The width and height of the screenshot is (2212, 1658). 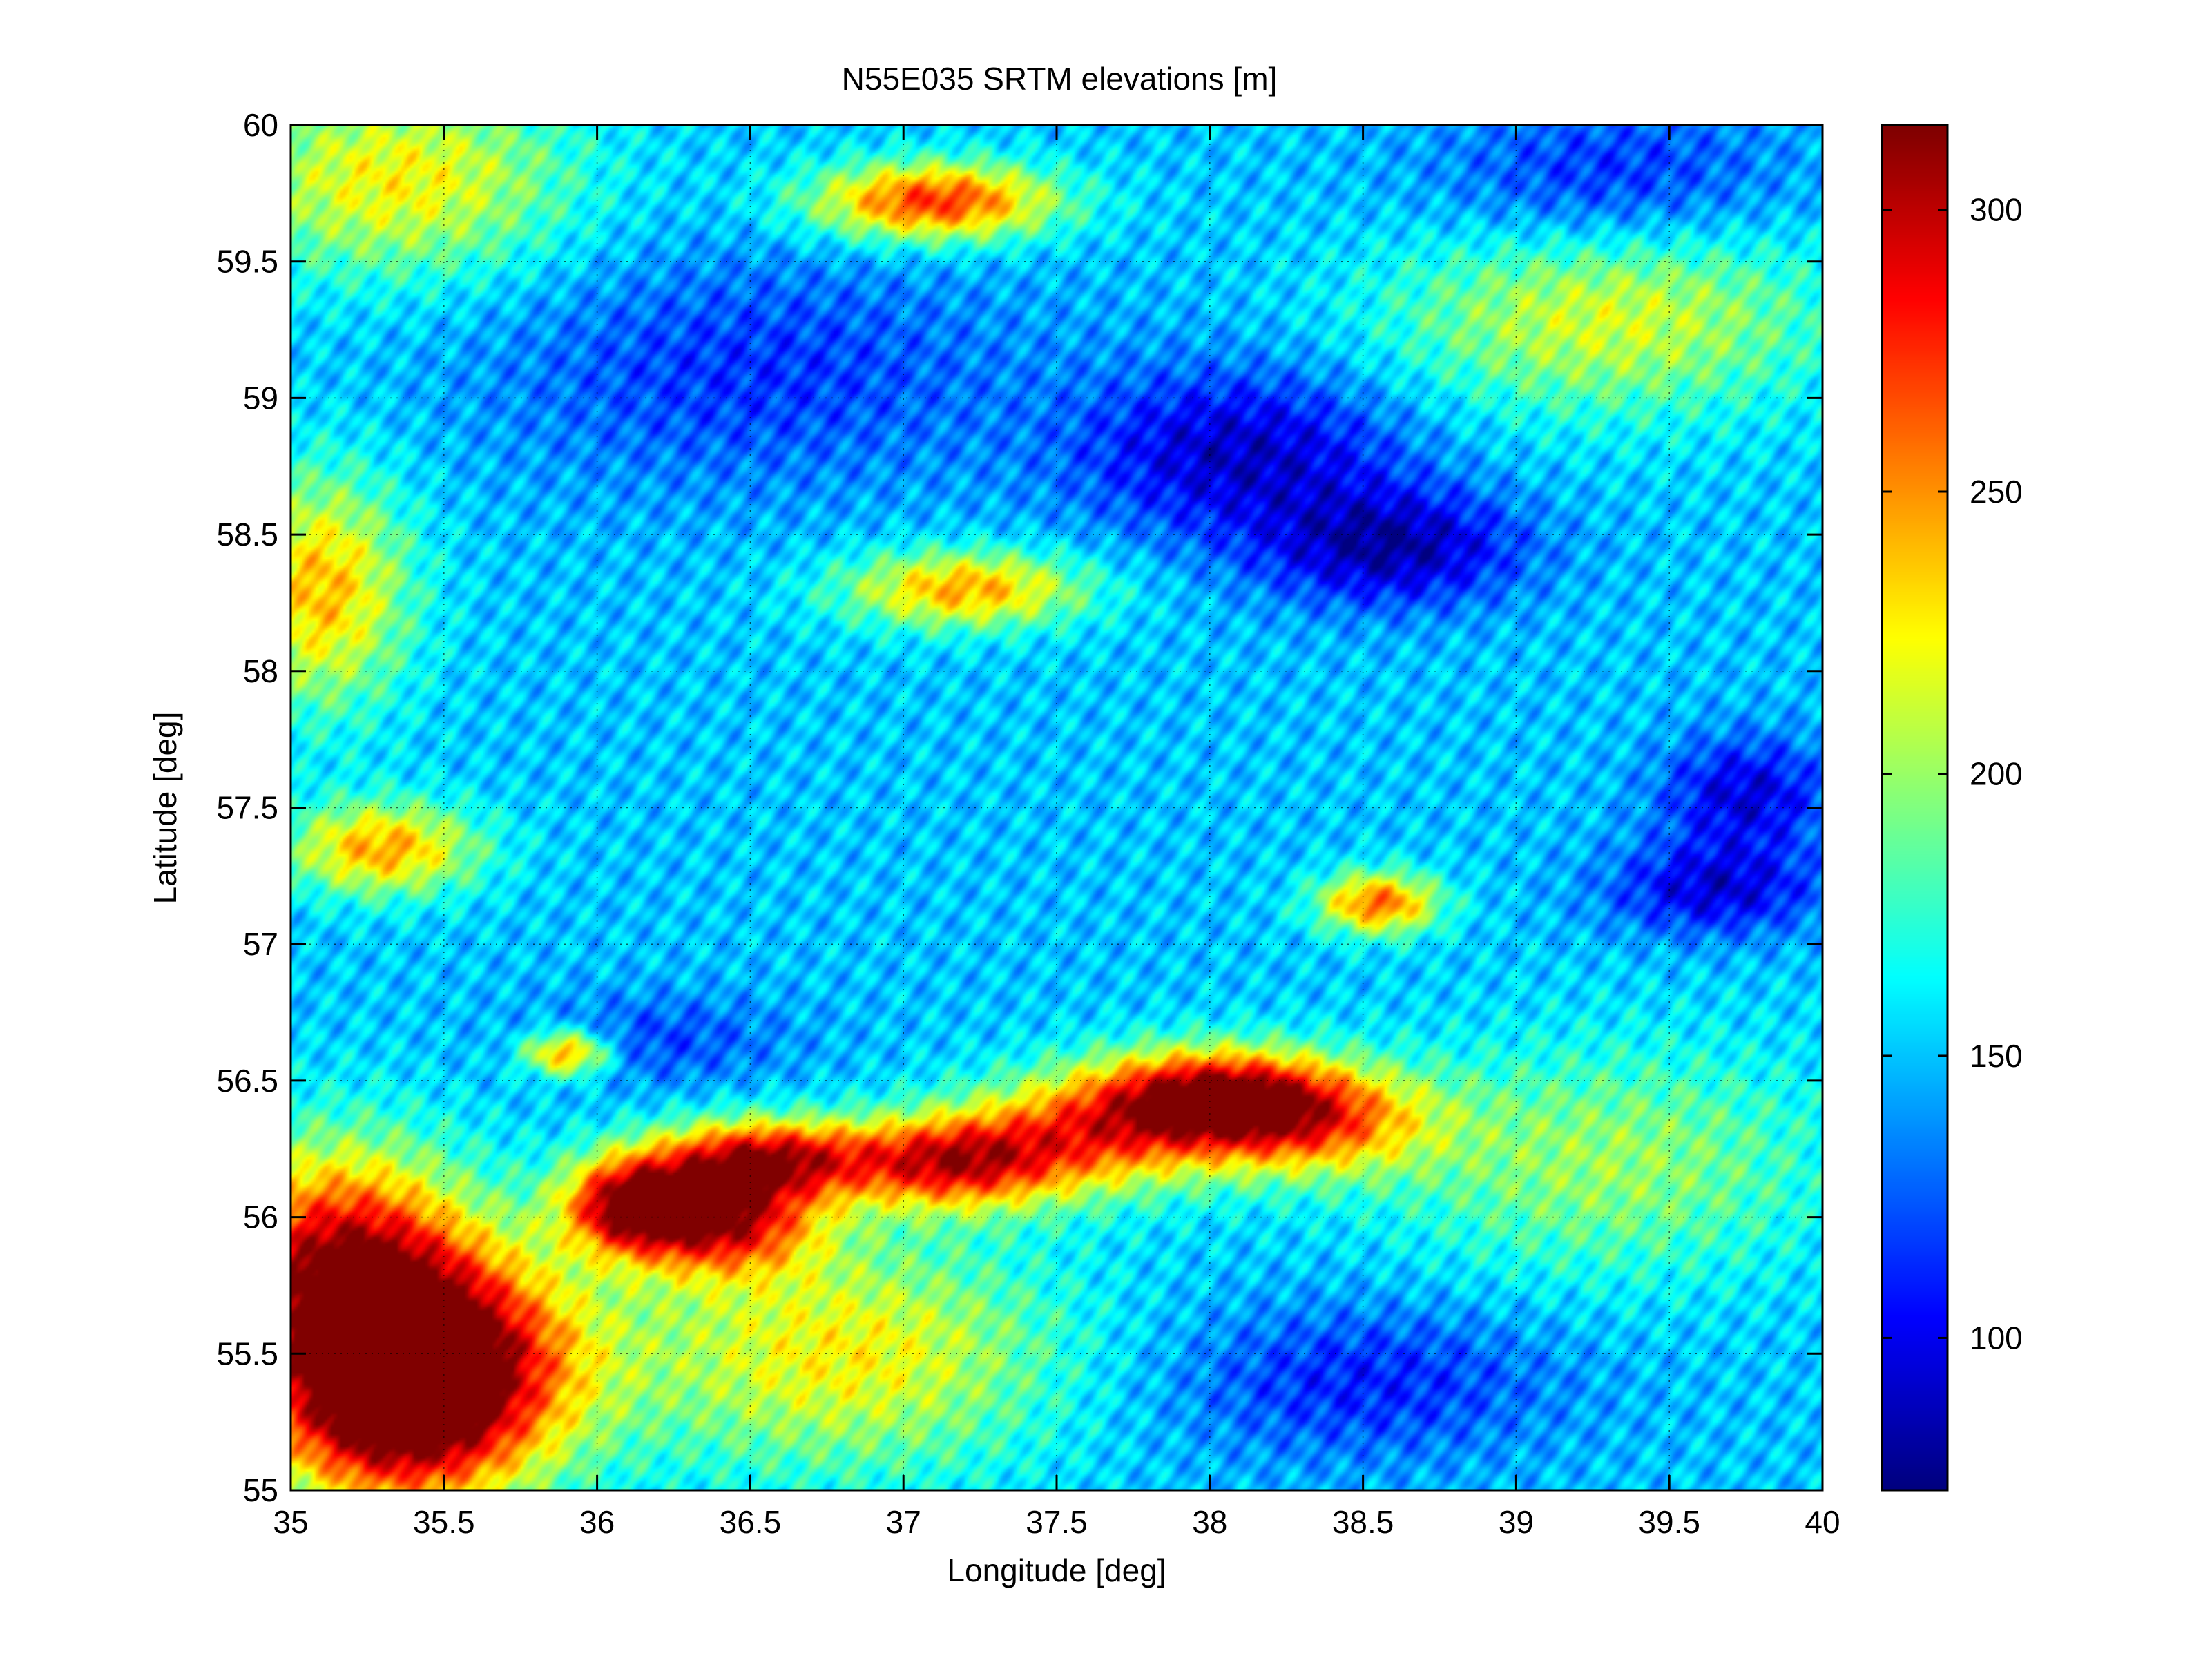 I want to click on colorbar-tick-label: 200, so click(x=1996, y=773).